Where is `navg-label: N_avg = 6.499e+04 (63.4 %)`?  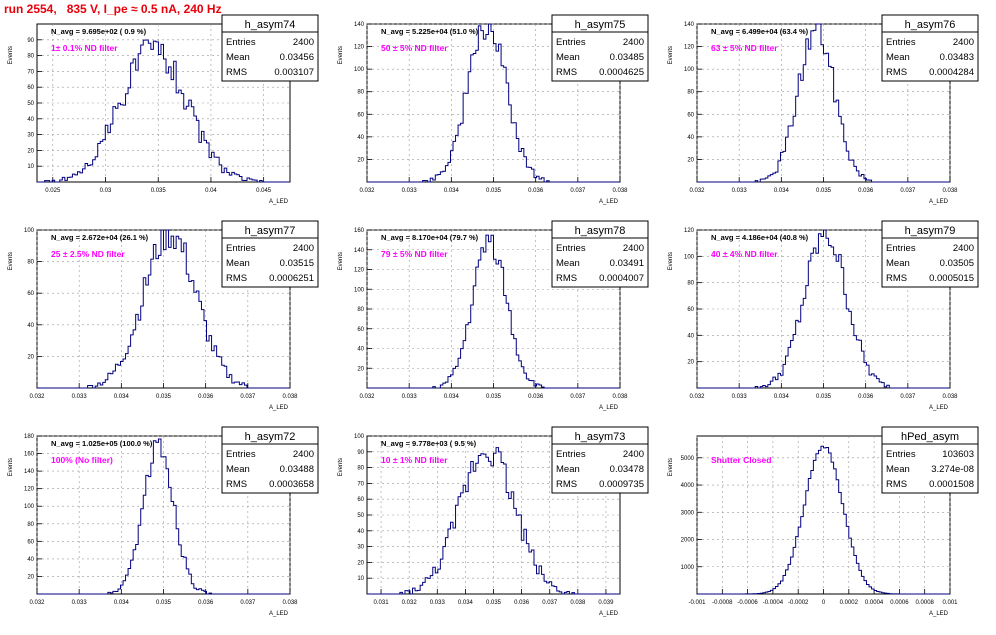
navg-label: N_avg = 6.499e+04 (63.4 %) is located at coordinates (760, 31).